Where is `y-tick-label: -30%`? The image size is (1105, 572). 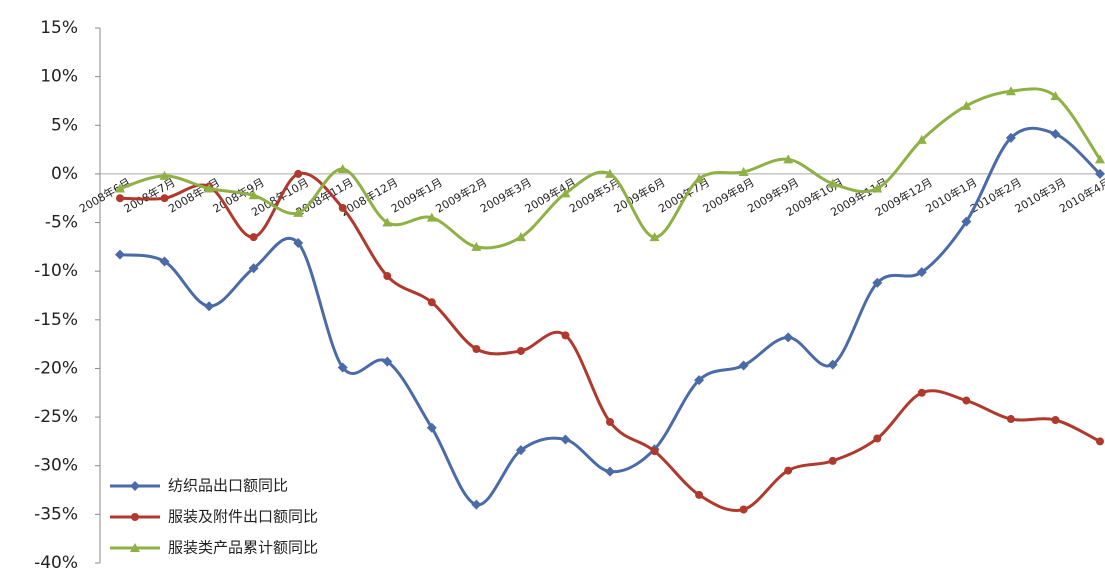
y-tick-label: -30% is located at coordinates (56, 466).